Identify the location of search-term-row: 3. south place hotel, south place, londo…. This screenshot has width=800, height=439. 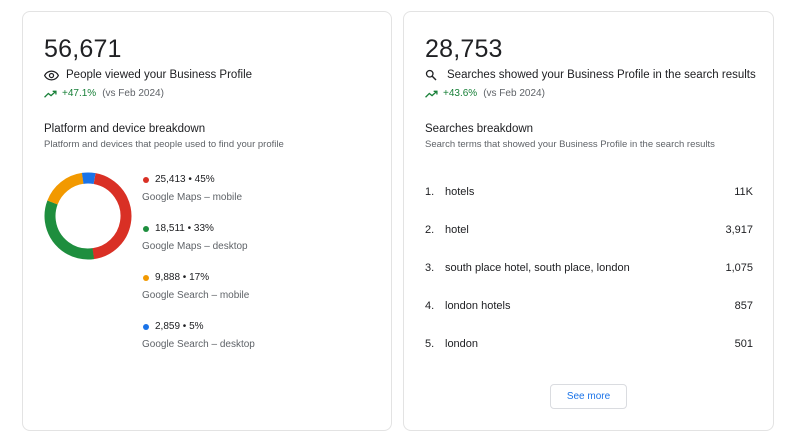
(589, 268).